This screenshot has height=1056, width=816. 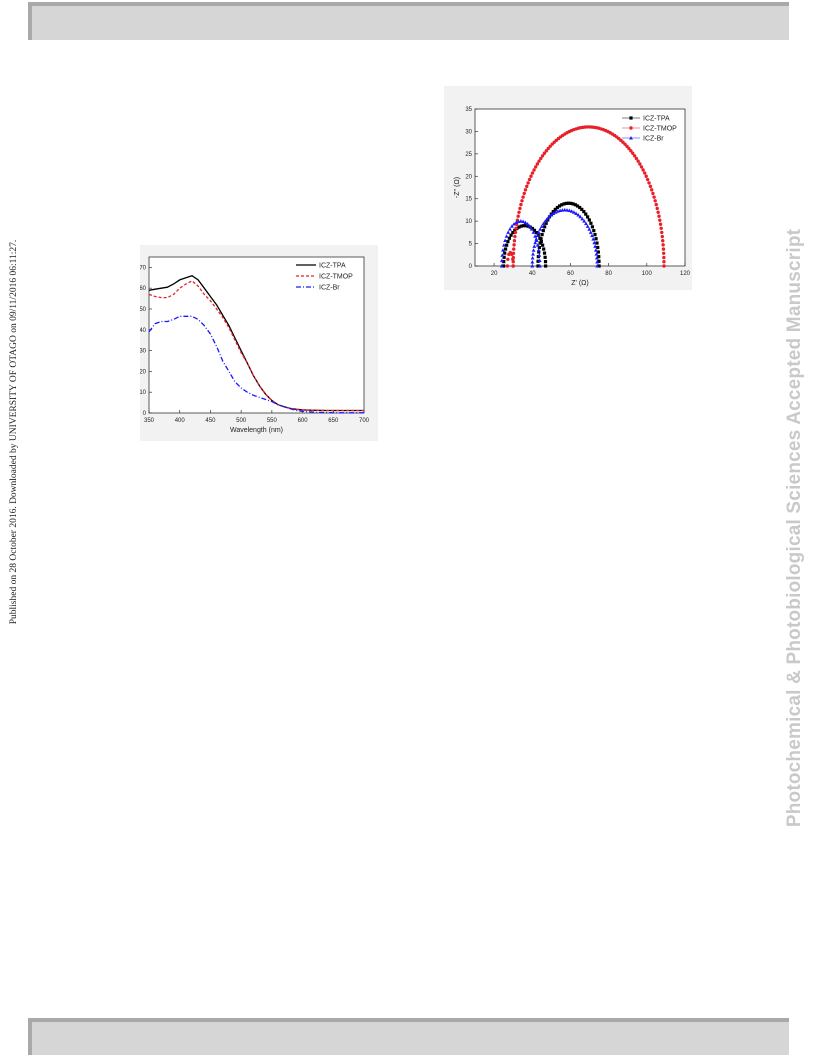 I want to click on y-tick-label: 5, so click(x=471, y=245).